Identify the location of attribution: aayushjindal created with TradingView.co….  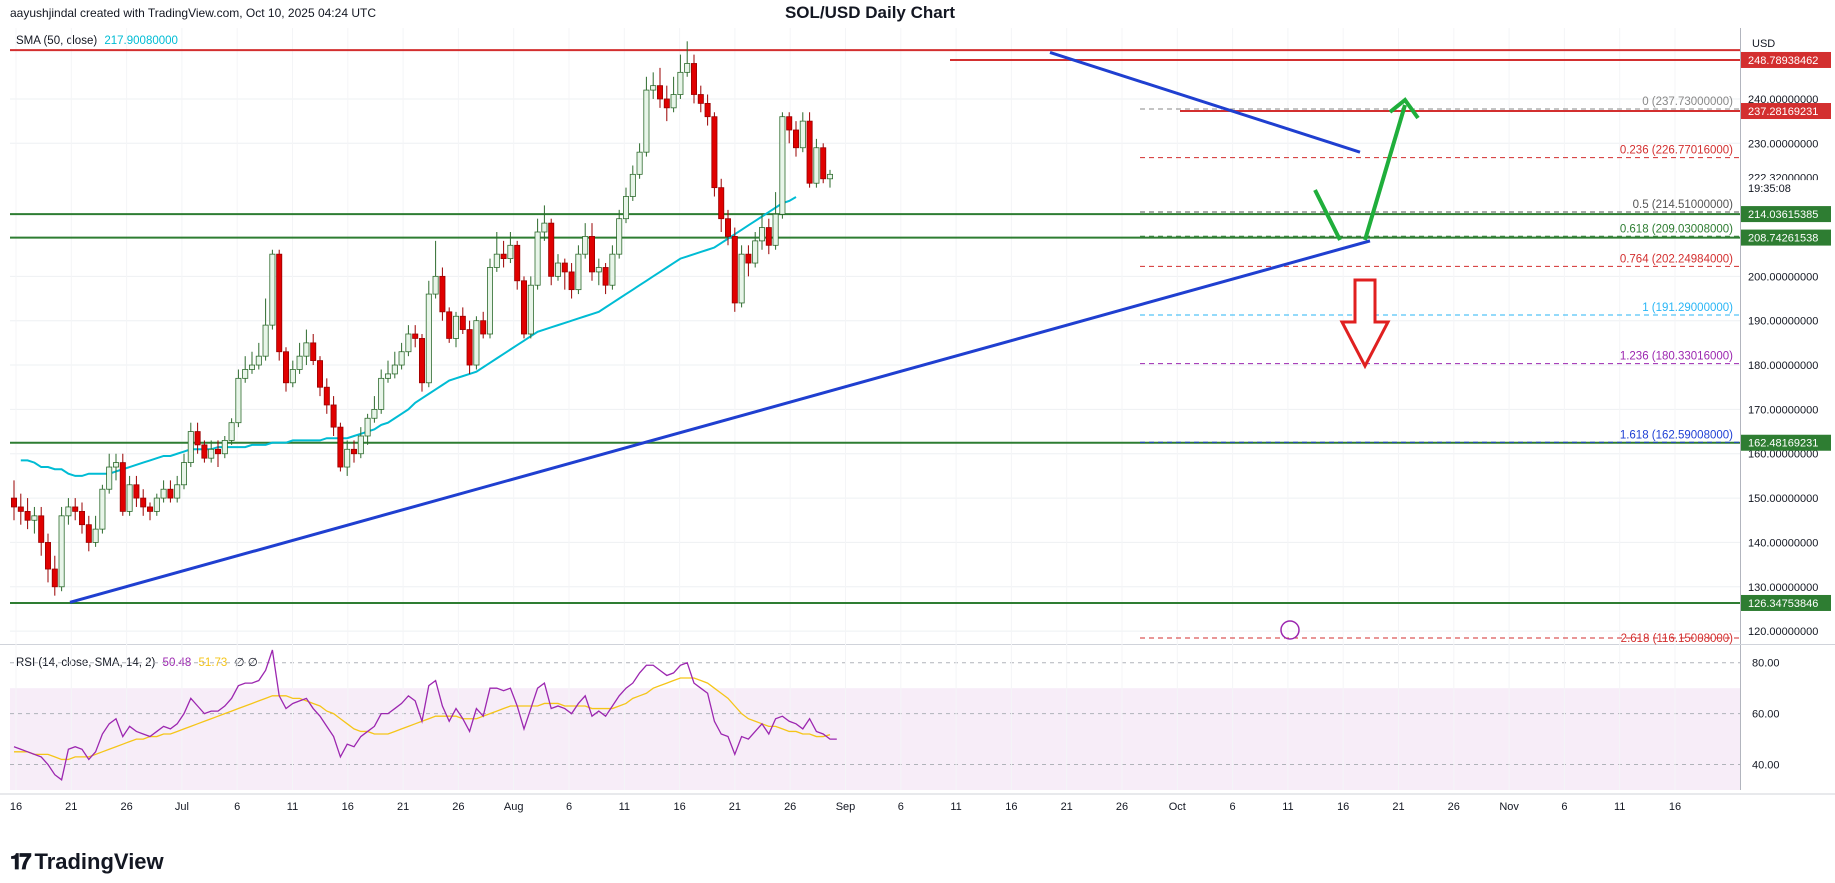
(193, 13).